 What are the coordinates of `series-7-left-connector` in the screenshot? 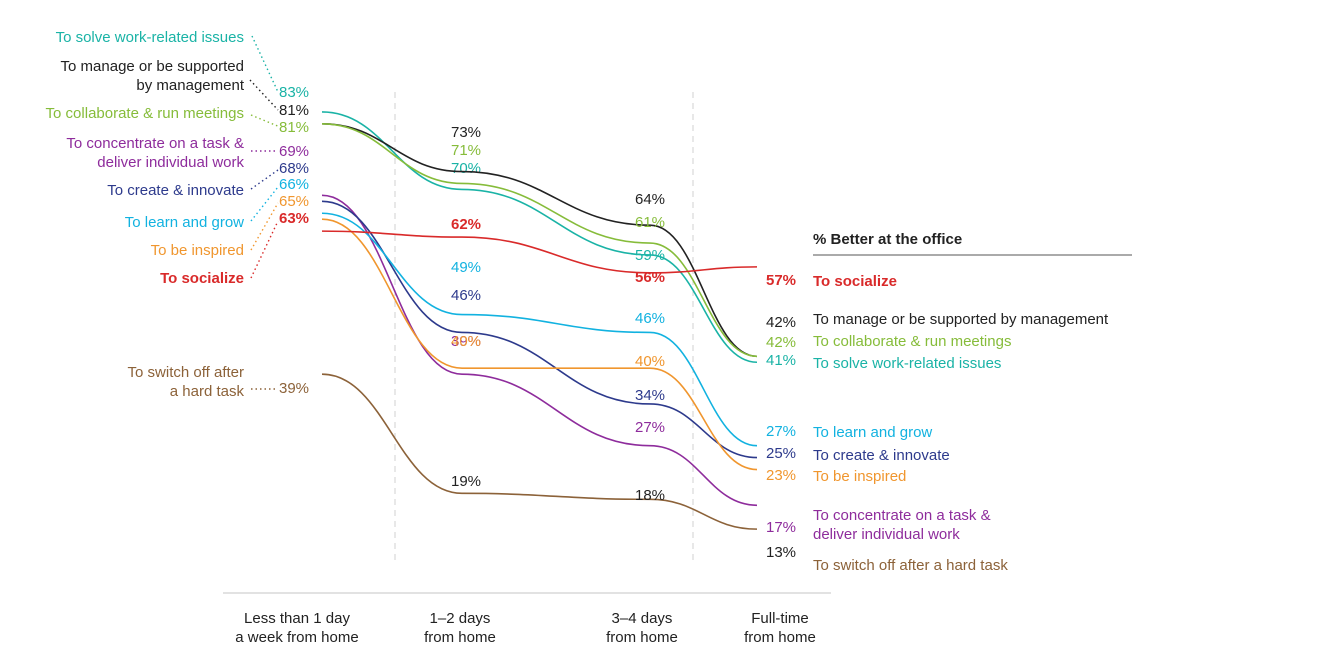 It's located at (264, 226).